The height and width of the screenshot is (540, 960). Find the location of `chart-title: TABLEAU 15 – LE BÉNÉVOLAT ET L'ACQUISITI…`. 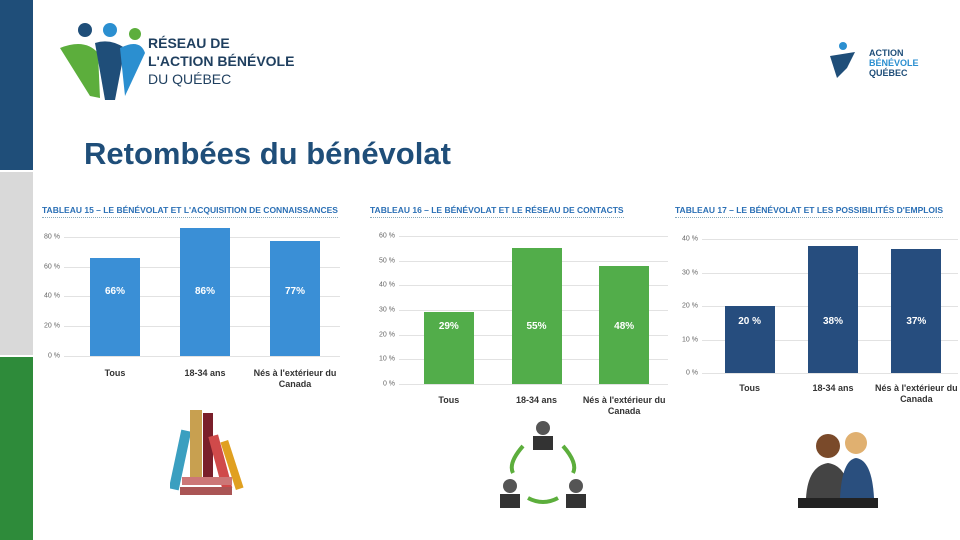

chart-title: TABLEAU 15 – LE BÉNÉVOLAT ET L'ACQUISITI… is located at coordinates (190, 211).